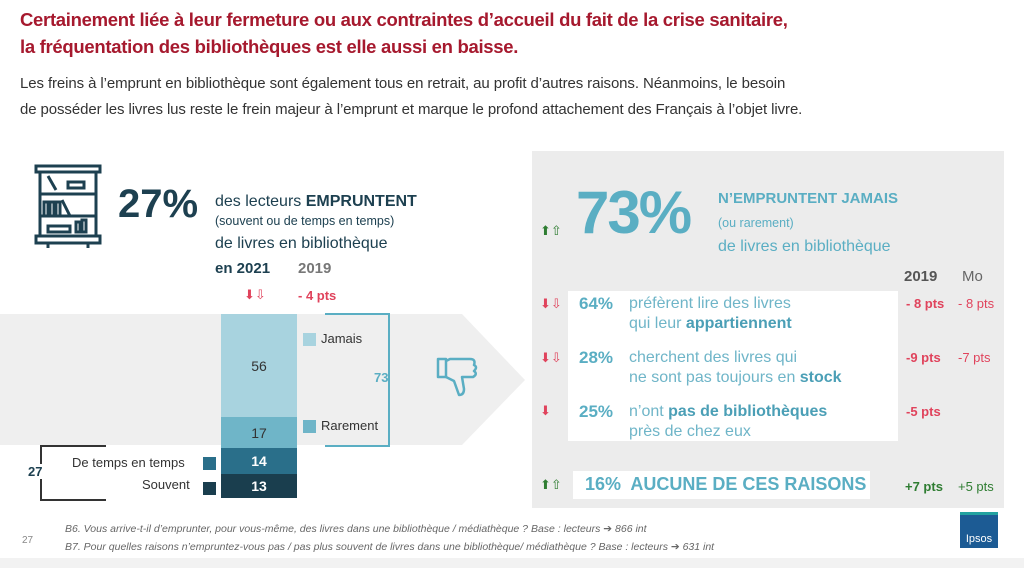 Image resolution: width=1024 pixels, height=568 pixels. I want to click on borrow-line3: de livres en bibliothèque, so click(301, 243).